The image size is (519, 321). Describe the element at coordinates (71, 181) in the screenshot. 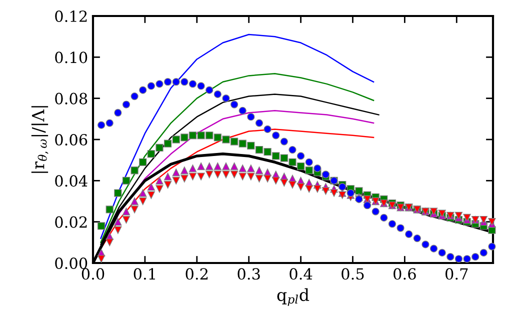

I see `y-tick-label: 0.04` at that location.